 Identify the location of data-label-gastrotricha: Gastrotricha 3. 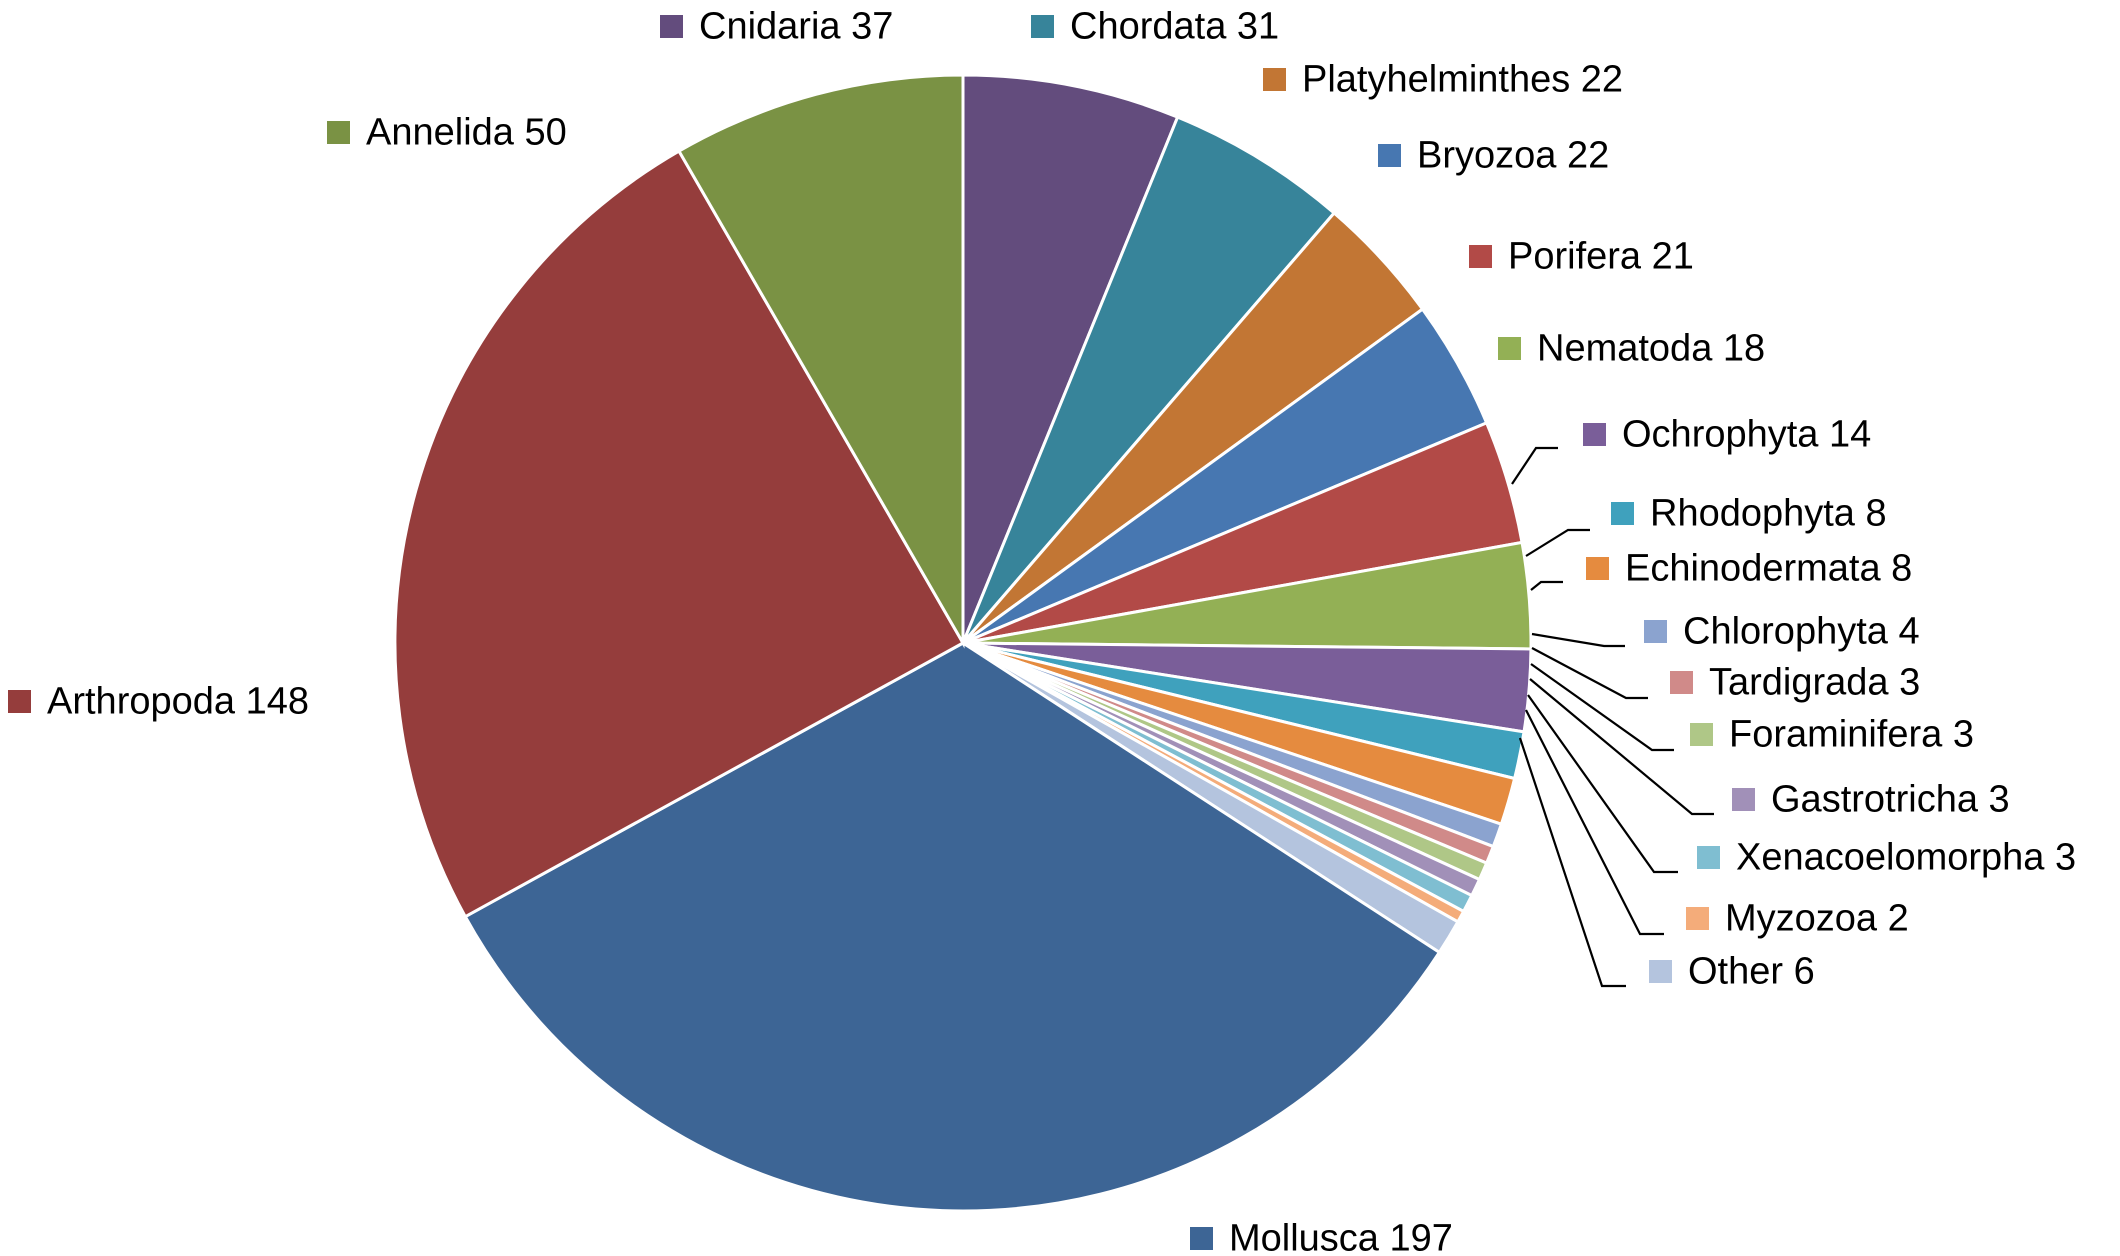
(1871, 800).